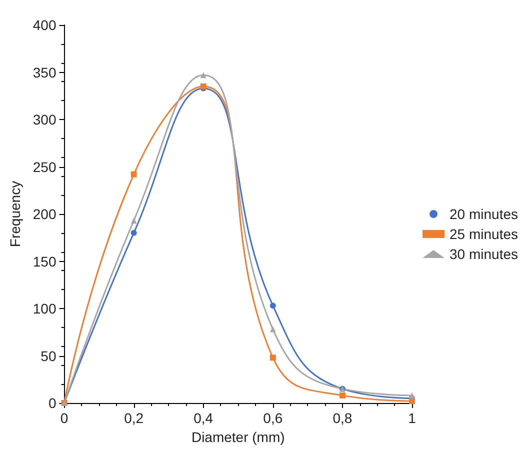 The width and height of the screenshot is (527, 468). What do you see at coordinates (412, 418) in the screenshot?
I see `x-tick-label: 1` at bounding box center [412, 418].